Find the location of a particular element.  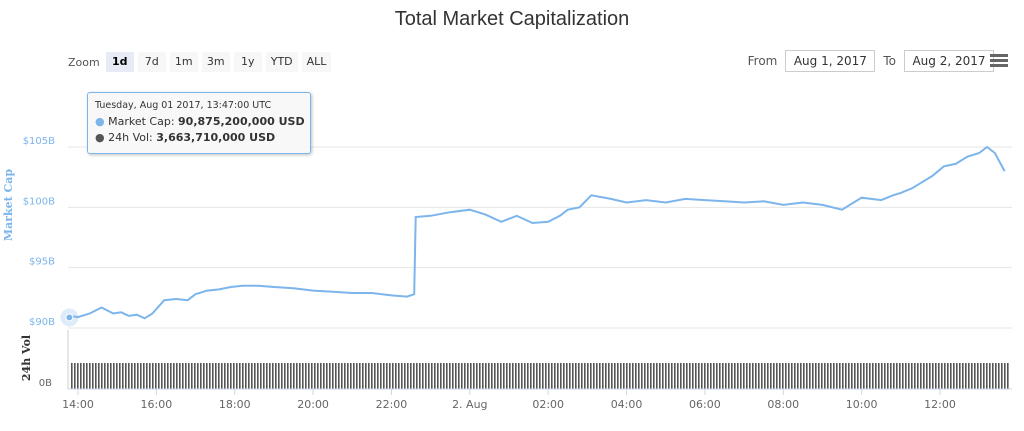

x-tick-label: 04:00 is located at coordinates (627, 404).